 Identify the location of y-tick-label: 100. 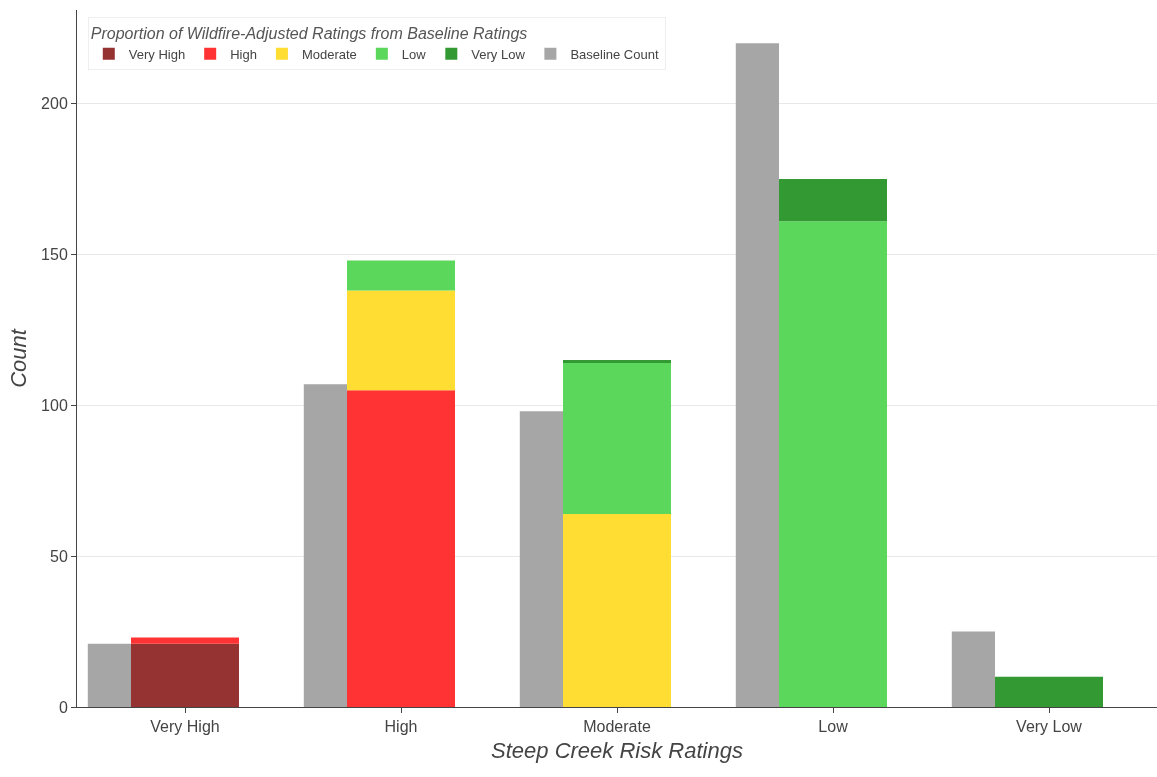
(54, 405).